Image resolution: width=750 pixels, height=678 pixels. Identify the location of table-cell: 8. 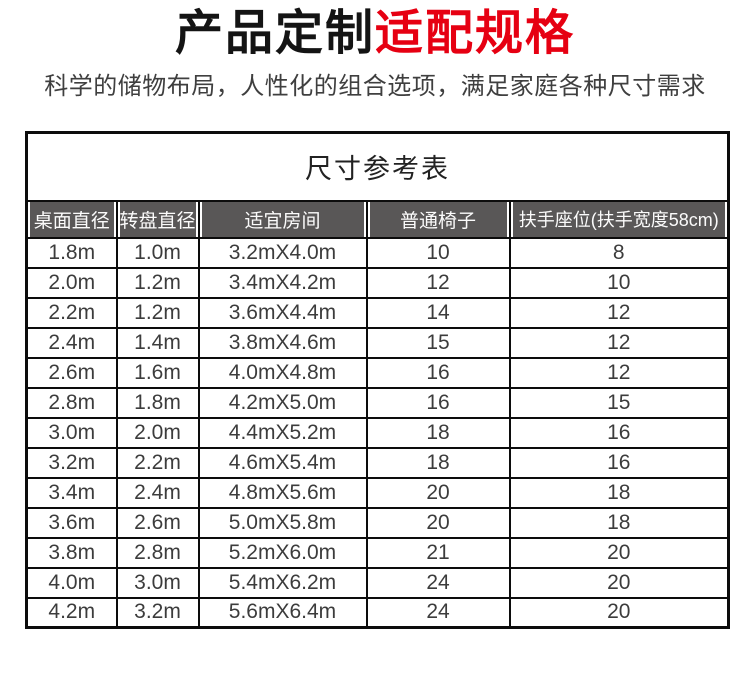
(619, 252).